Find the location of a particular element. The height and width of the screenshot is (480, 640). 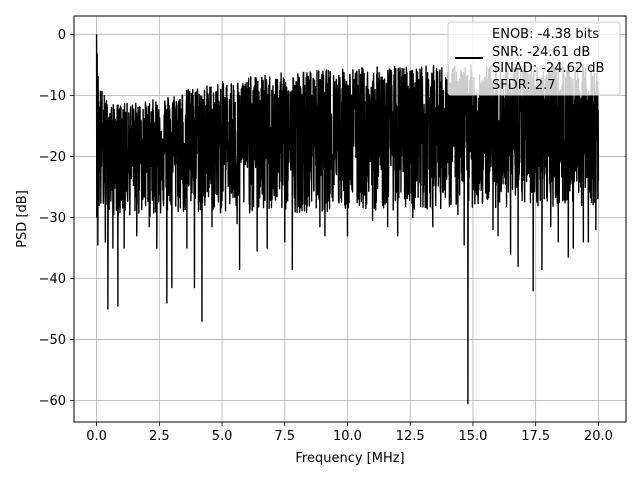

y-tick-label: −40 is located at coordinates (52, 279).